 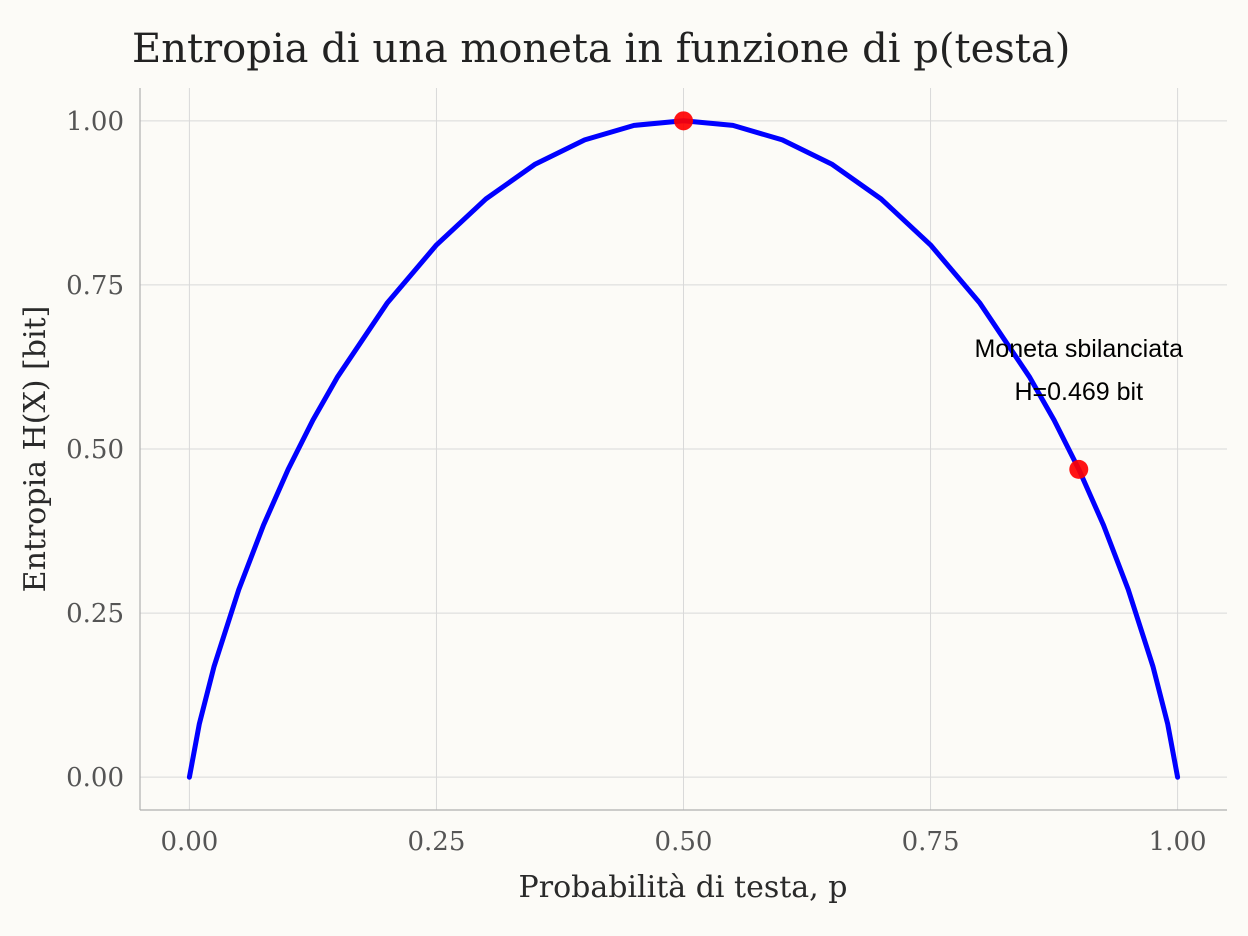 I want to click on y-tick-label: 0.00, so click(x=95, y=778).